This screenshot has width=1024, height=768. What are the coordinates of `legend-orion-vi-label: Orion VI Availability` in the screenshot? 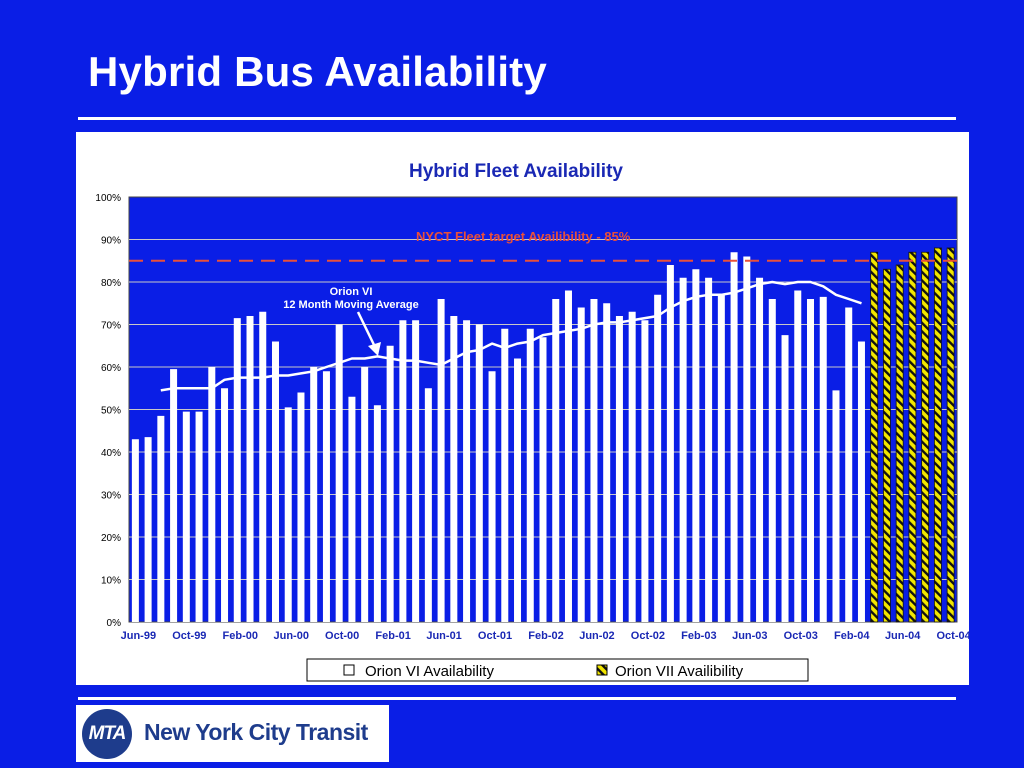 It's located at (429, 671).